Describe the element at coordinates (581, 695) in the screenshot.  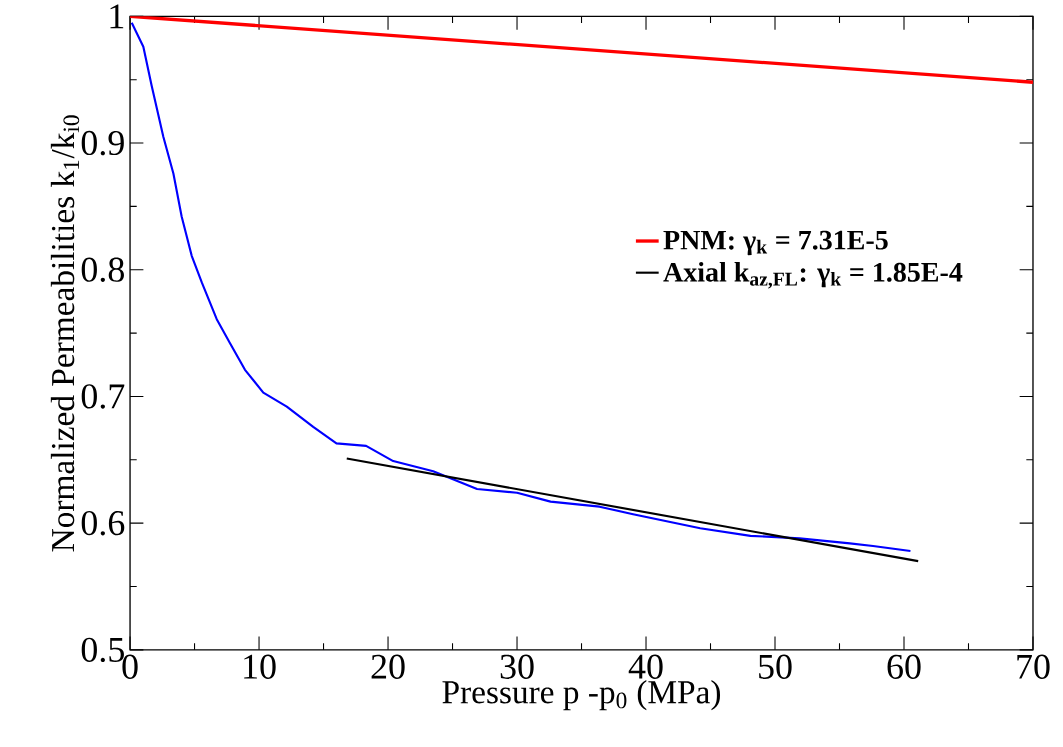
I see `x-axis-title: Pressure p -p$_{0}$ (MPa)` at that location.